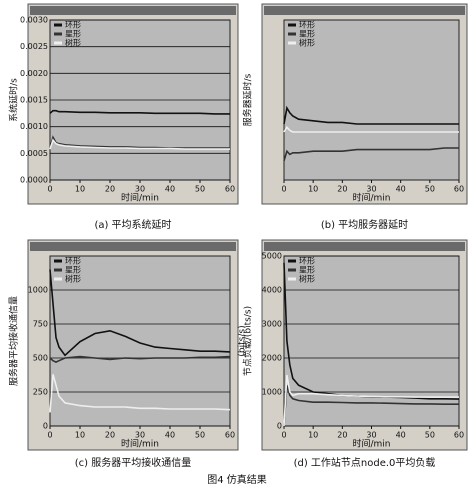 The image size is (474, 491). I want to click on y-tick-label: 0.0020, so click(34, 73).